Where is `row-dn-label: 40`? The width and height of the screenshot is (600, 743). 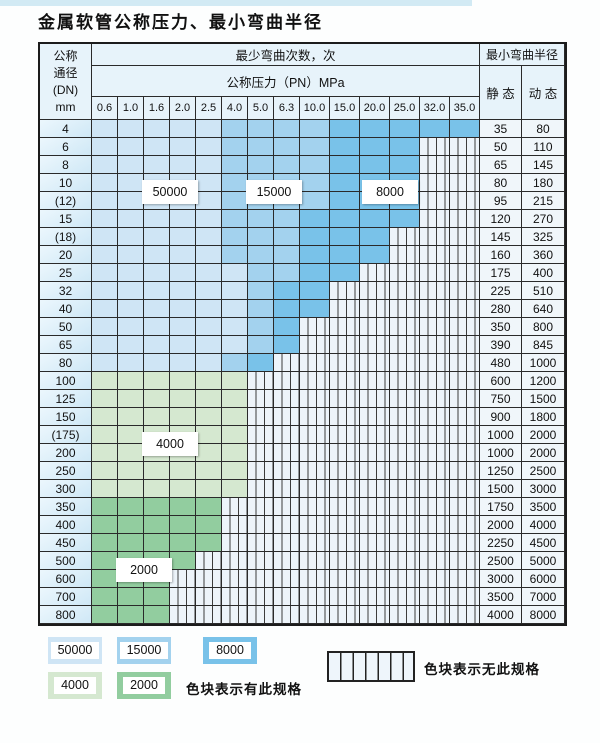
row-dn-label: 40 is located at coordinates (66, 309).